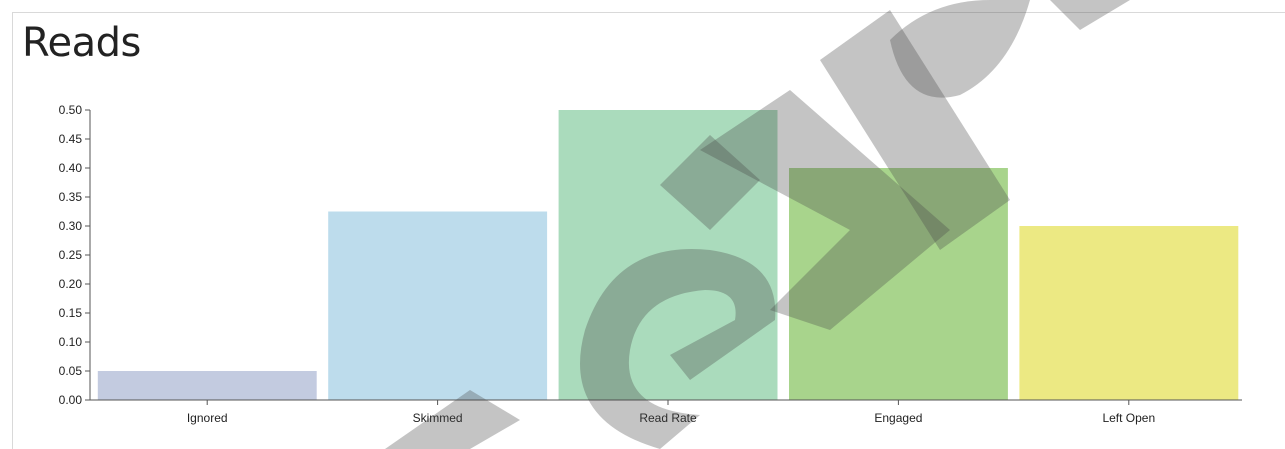 Image resolution: width=1285 pixels, height=449 pixels. What do you see at coordinates (71, 110) in the screenshot?
I see `y-tick-label: 0.50` at bounding box center [71, 110].